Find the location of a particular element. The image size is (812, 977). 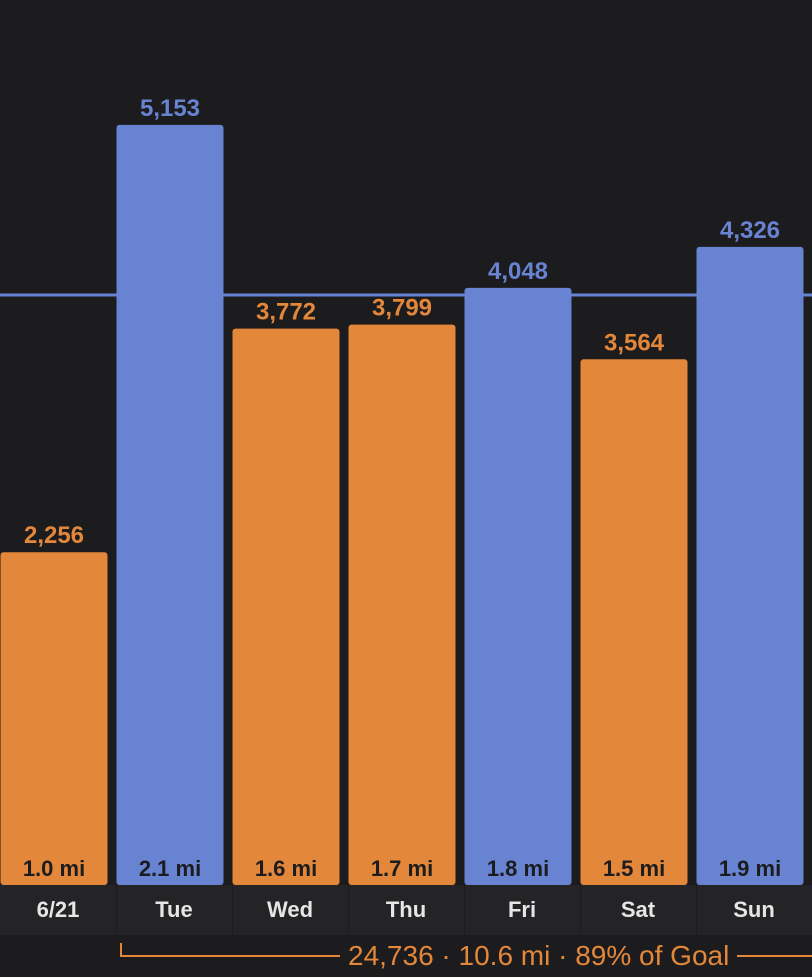

summary-text: 24,736 · 10.6 mi · 89% of Goal is located at coordinates (539, 956).